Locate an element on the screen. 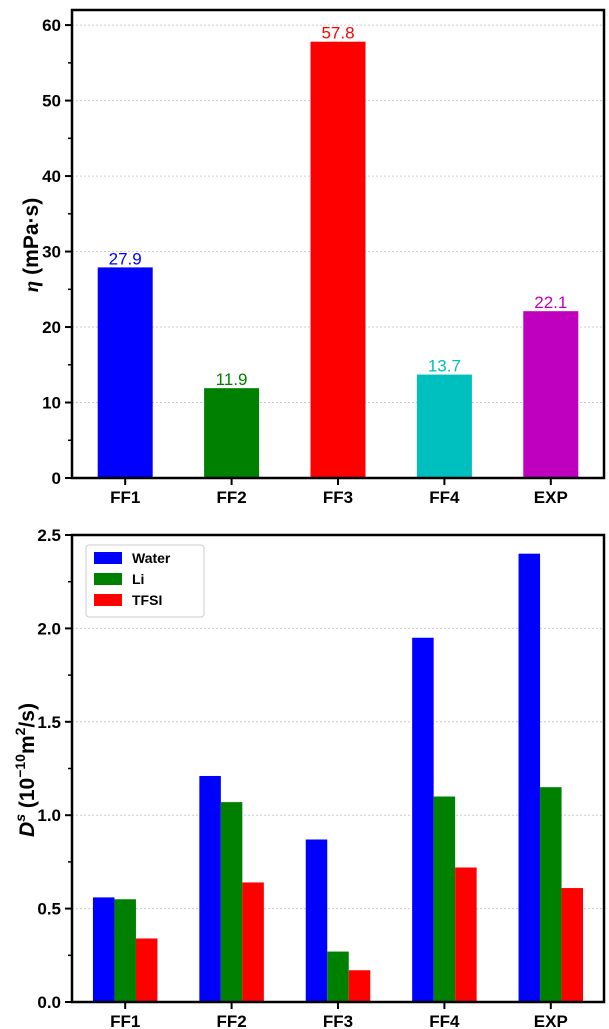 This screenshot has width=609, height=1029. diffusion-legend: Water Li TFSI is located at coordinates (145, 581).